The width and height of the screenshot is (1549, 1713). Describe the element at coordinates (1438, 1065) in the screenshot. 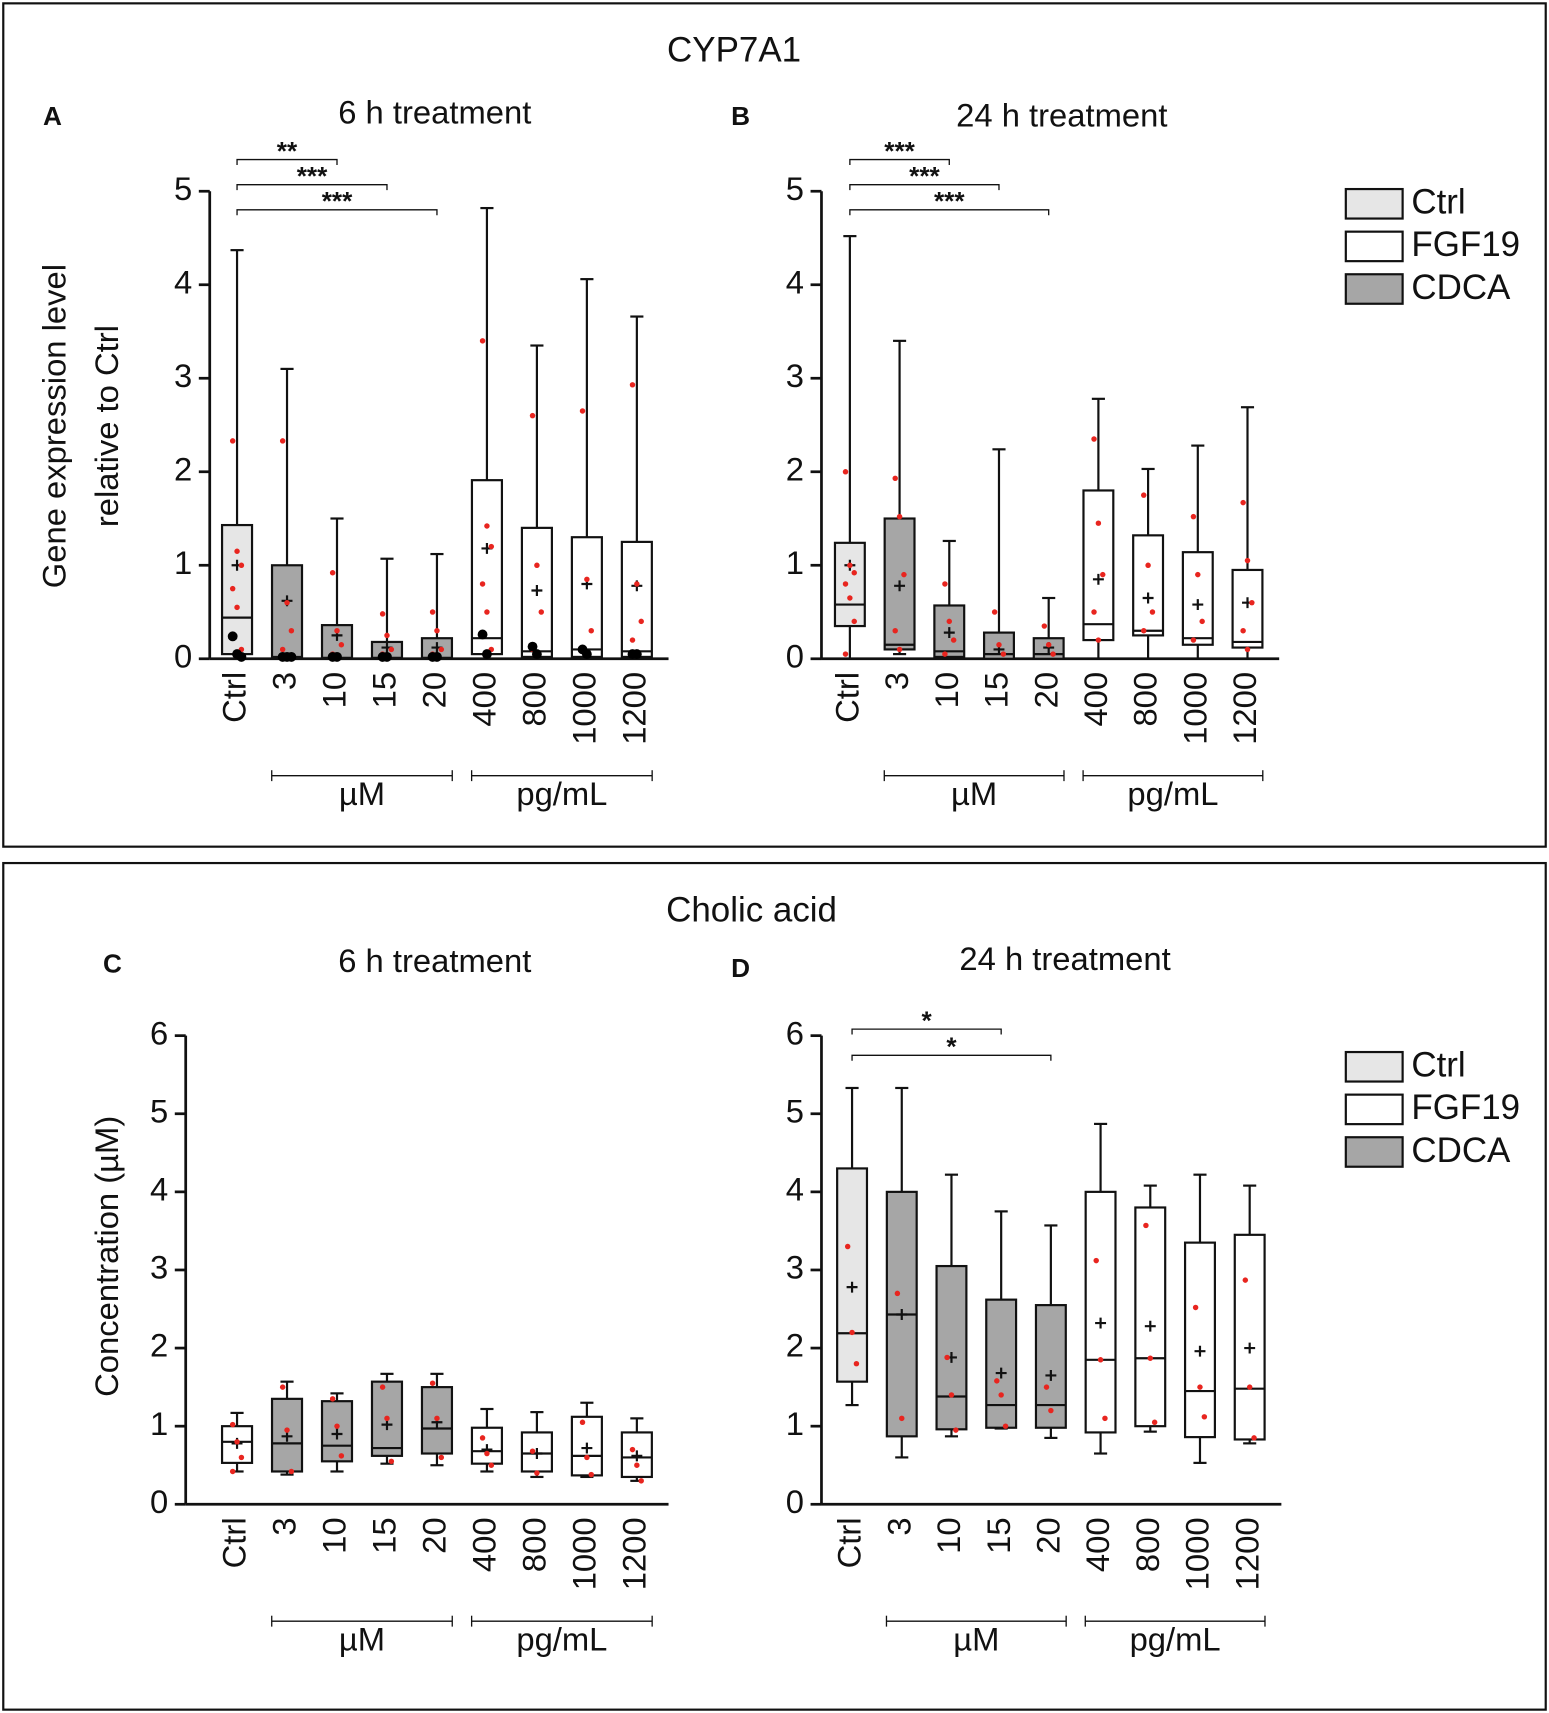

I see `legend-label: Ctrl` at that location.